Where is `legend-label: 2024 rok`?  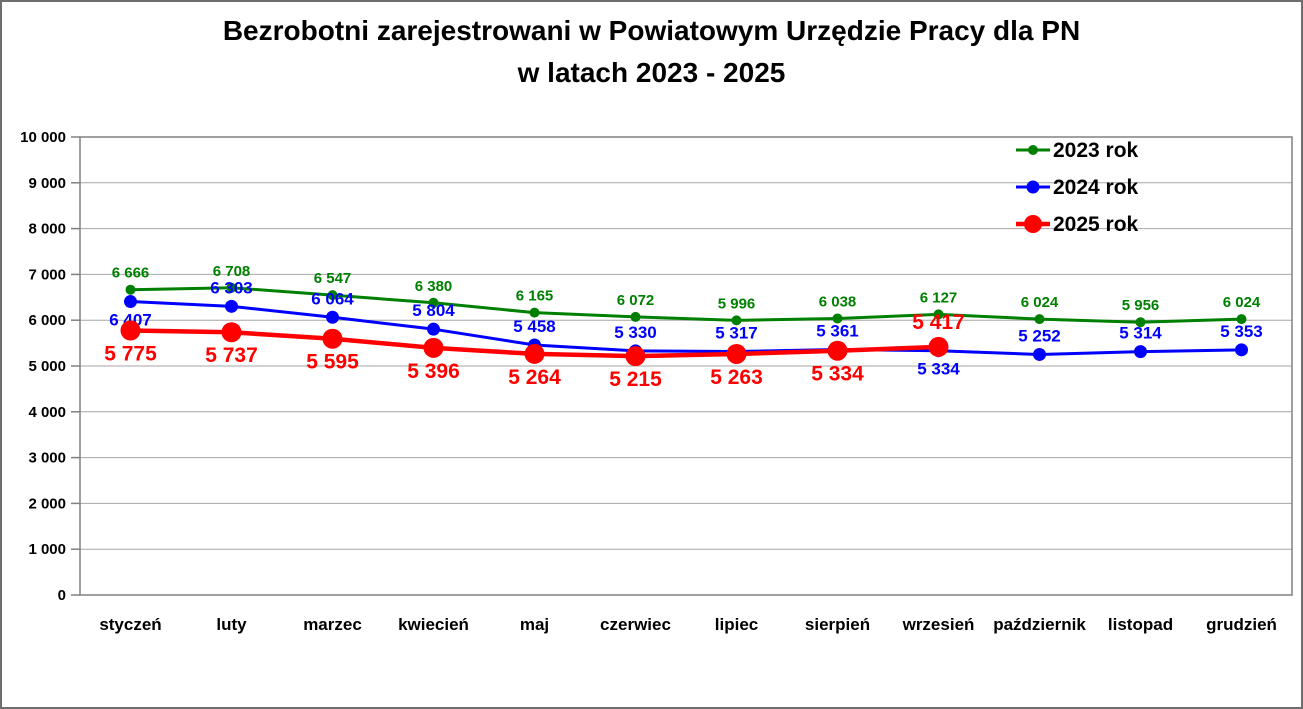 legend-label: 2024 rok is located at coordinates (1096, 187).